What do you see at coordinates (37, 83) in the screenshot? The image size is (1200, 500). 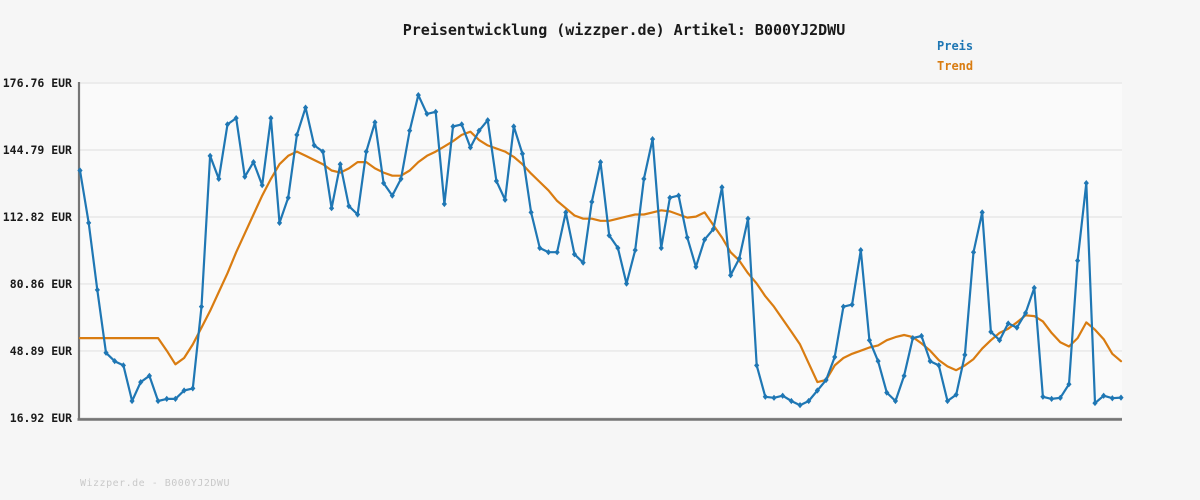 I see `y-tick-label: 176.76 EUR` at bounding box center [37, 83].